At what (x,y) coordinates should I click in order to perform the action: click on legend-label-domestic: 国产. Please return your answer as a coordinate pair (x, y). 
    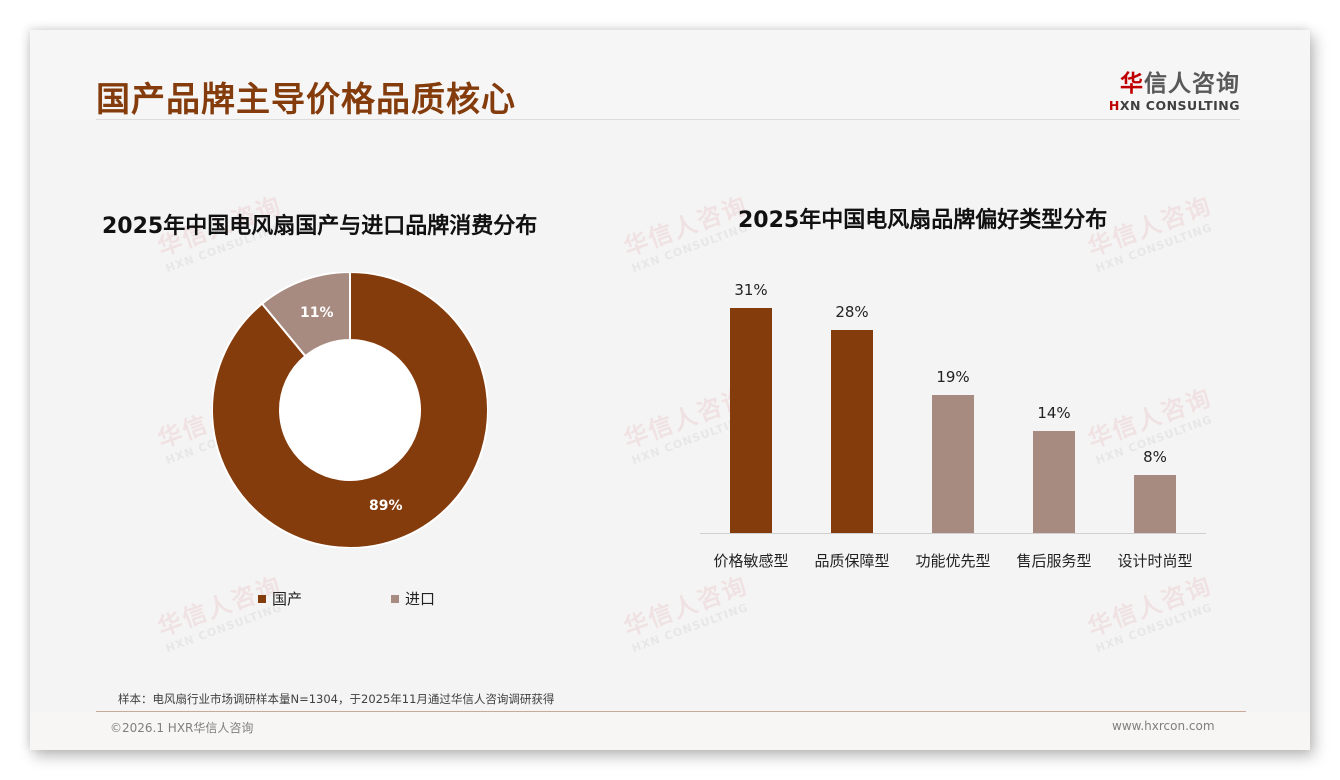
    Looking at the image, I should click on (287, 599).